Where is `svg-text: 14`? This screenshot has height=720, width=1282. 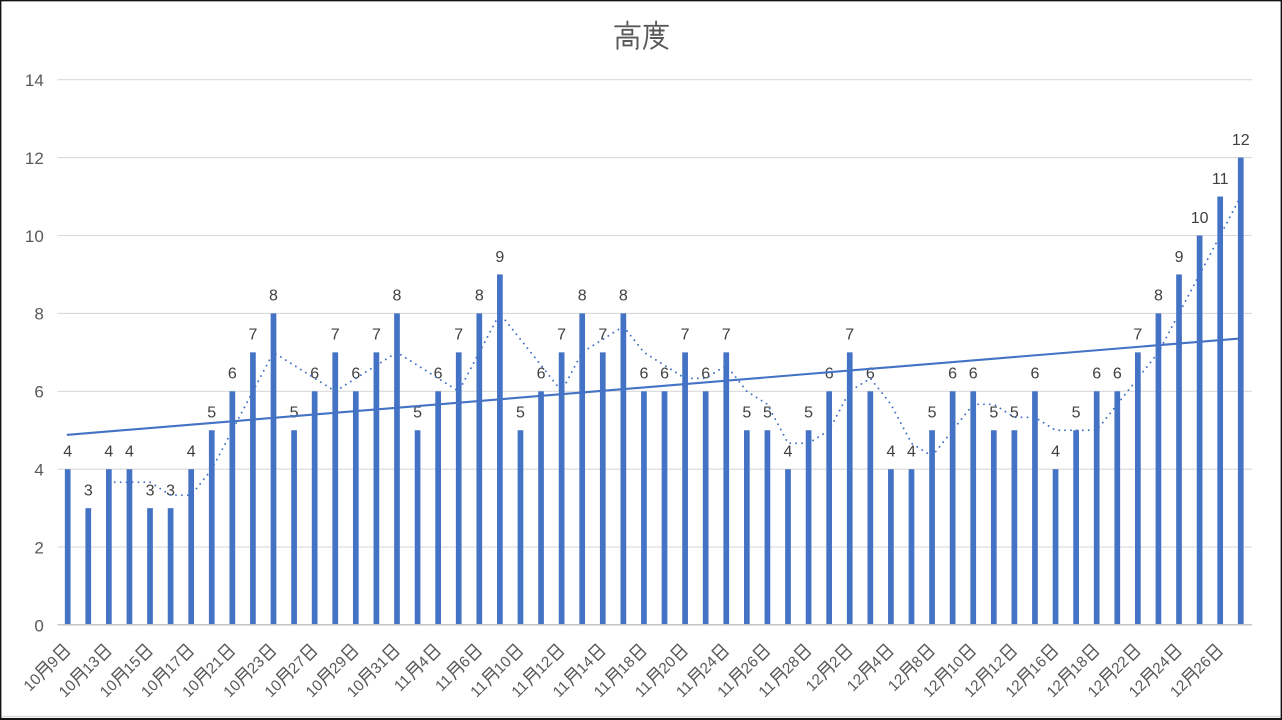
svg-text: 14 is located at coordinates (34, 80).